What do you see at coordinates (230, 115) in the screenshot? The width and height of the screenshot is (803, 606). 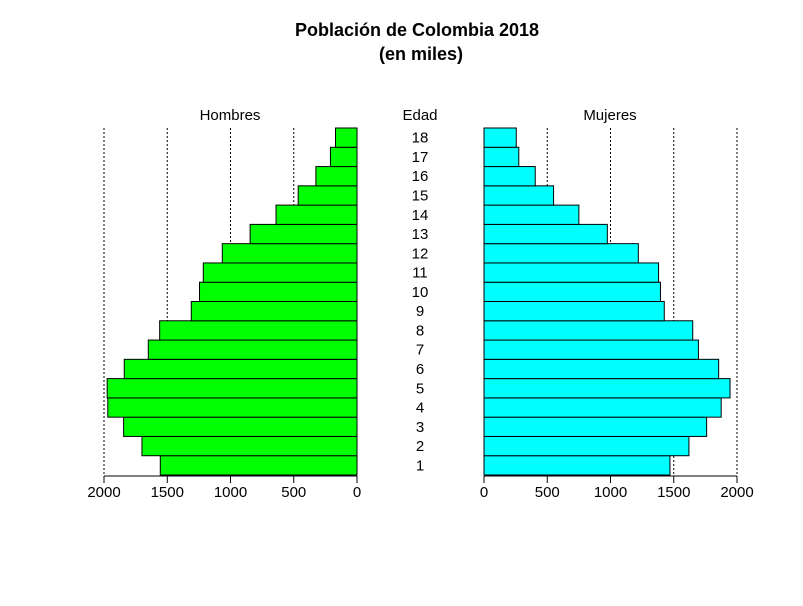 I see `hombres-panel-label: Hombres` at bounding box center [230, 115].